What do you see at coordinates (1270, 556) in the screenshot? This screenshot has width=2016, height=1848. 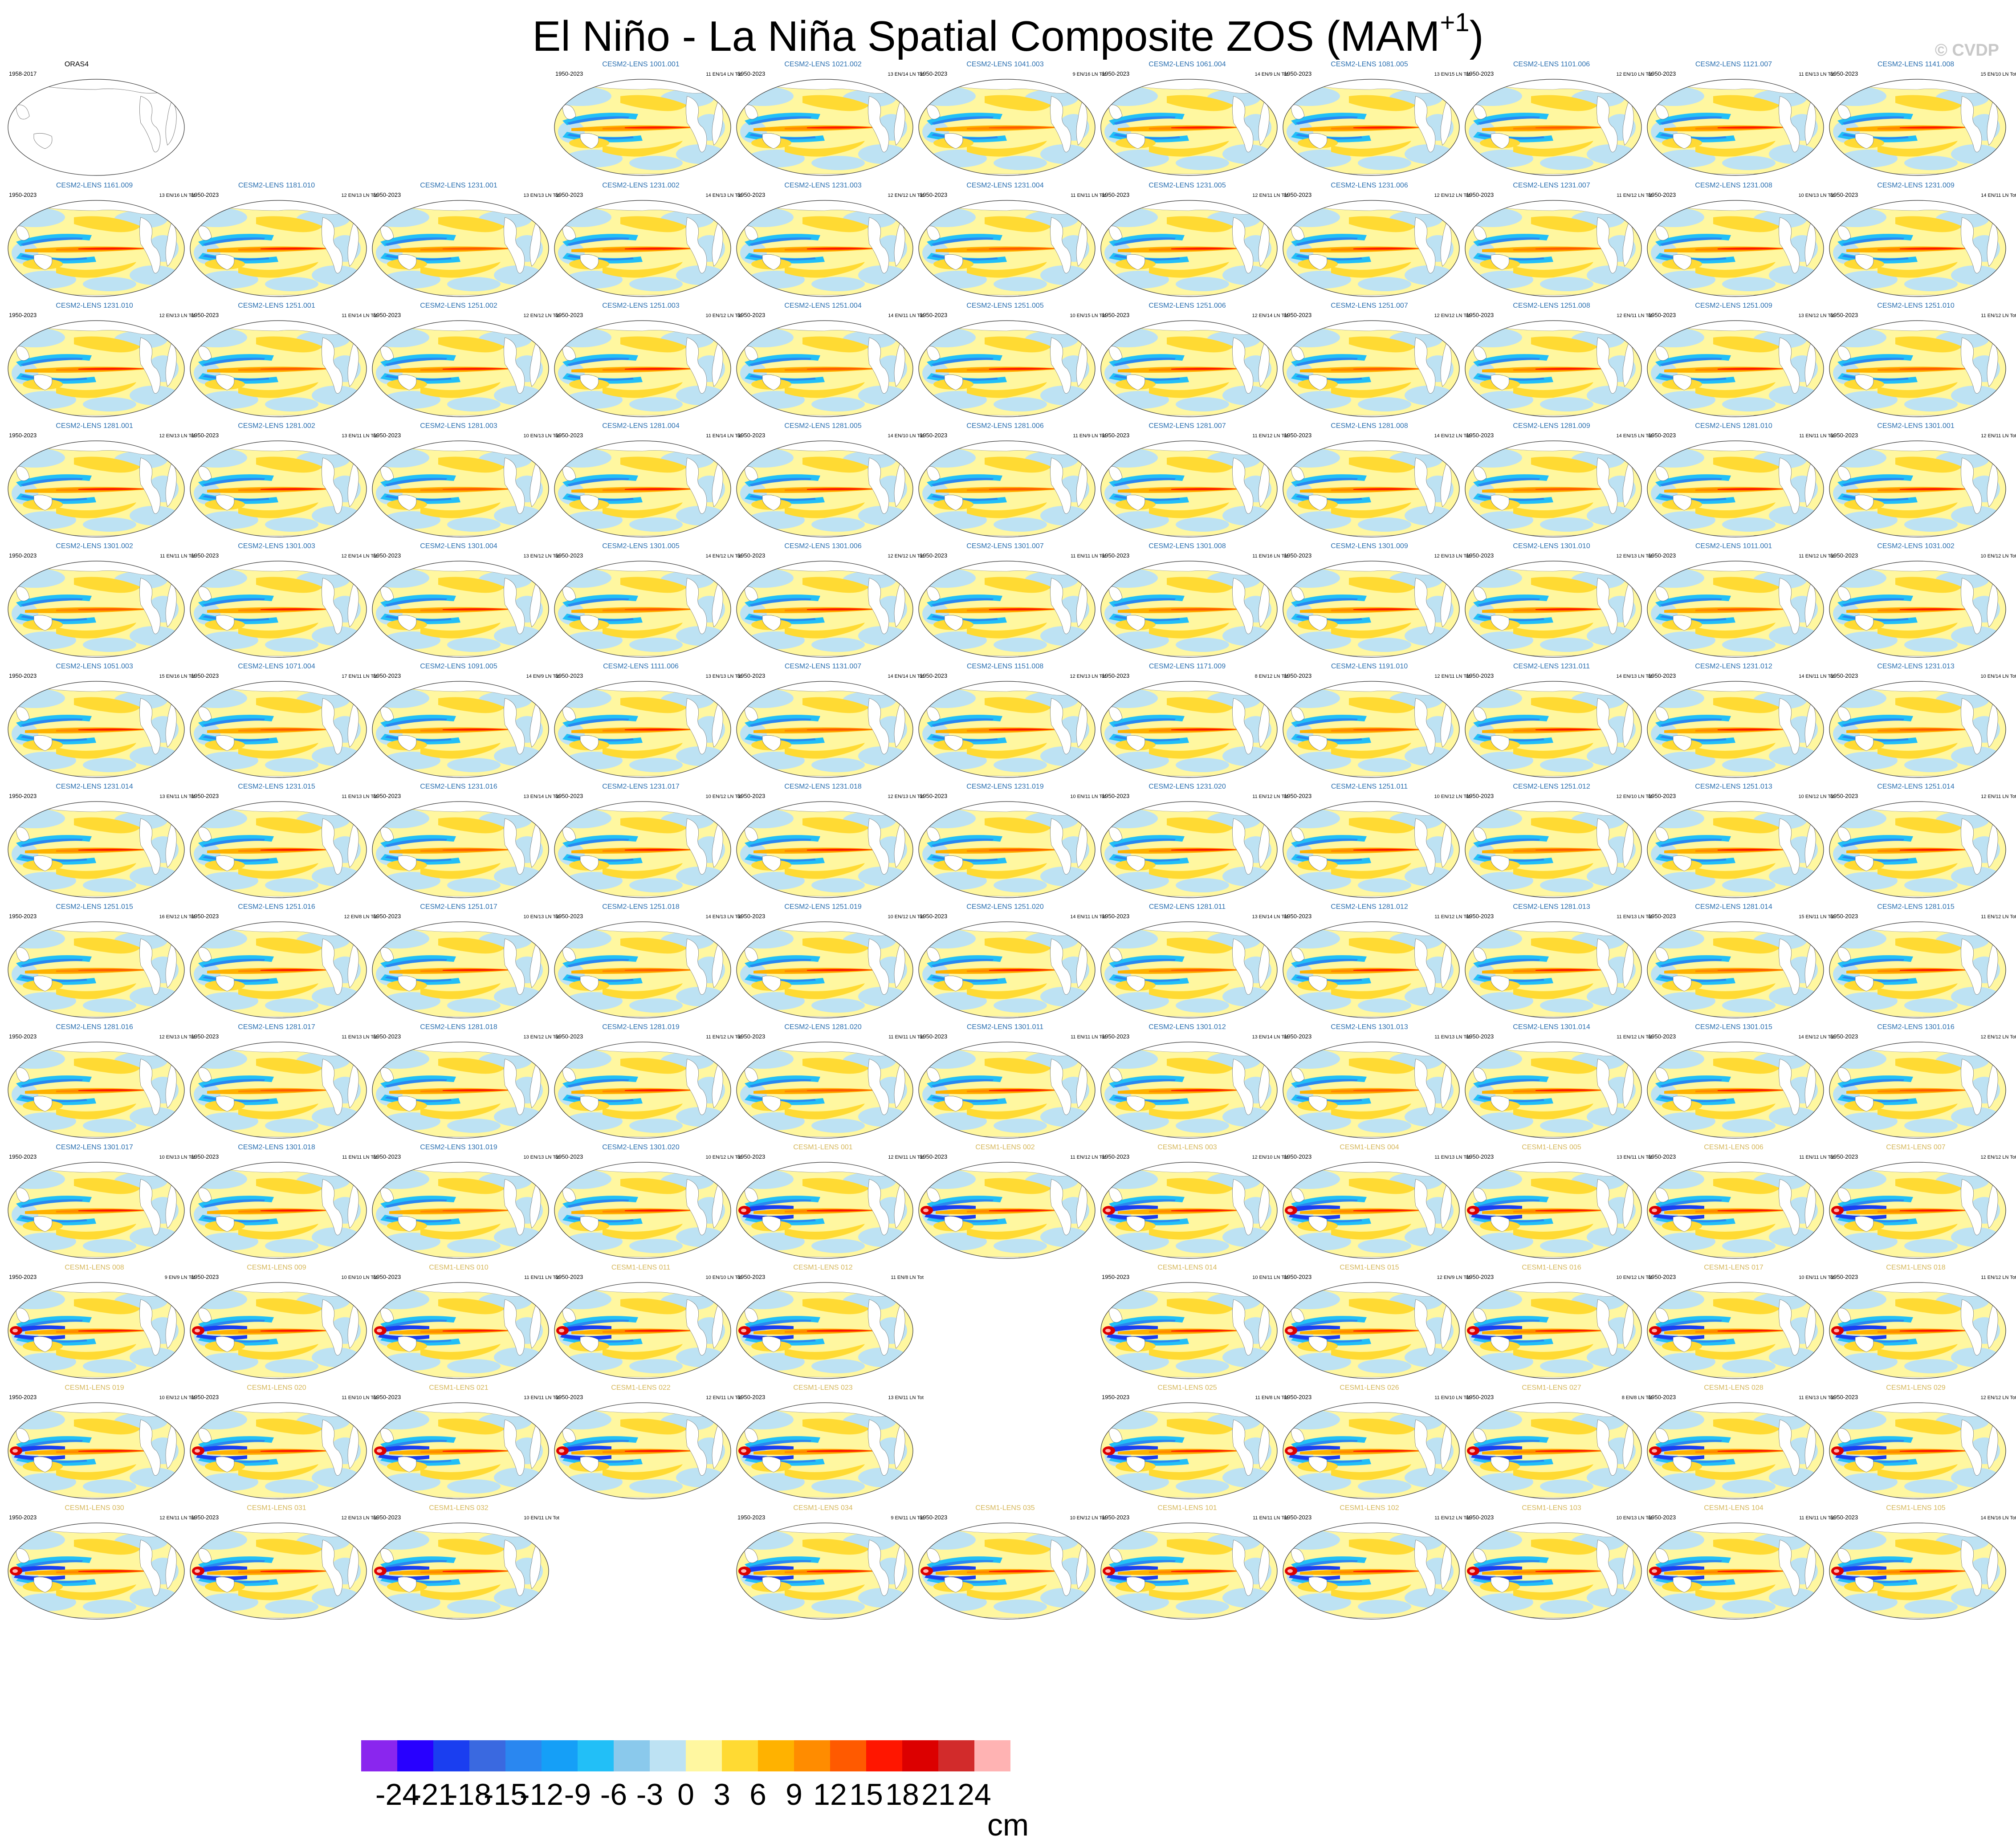 I see `event-count: 11 EN/16 LN Tot` at bounding box center [1270, 556].